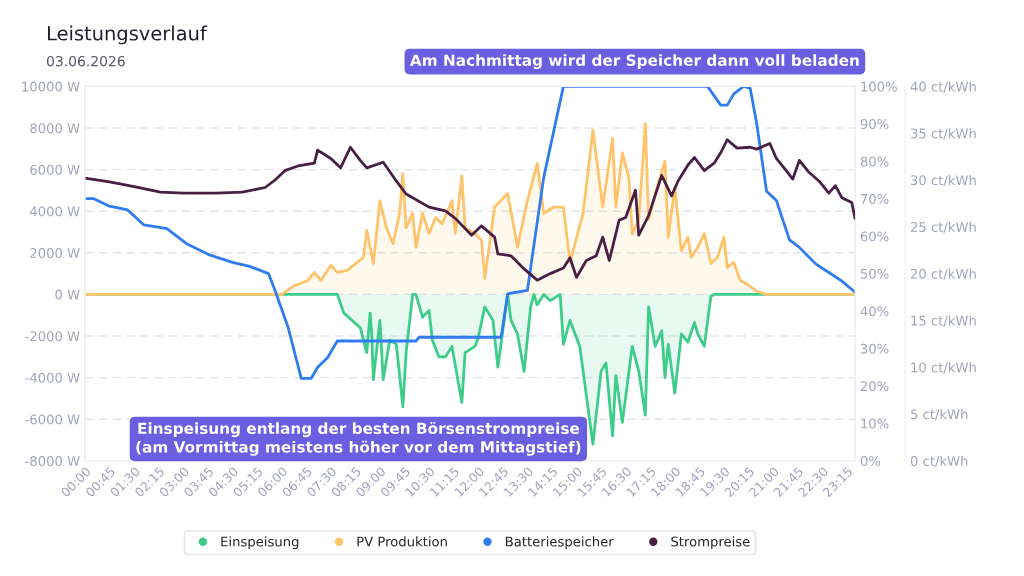 This screenshot has width=1024, height=576. I want to click on y-tick-label: 4000 W, so click(54, 211).